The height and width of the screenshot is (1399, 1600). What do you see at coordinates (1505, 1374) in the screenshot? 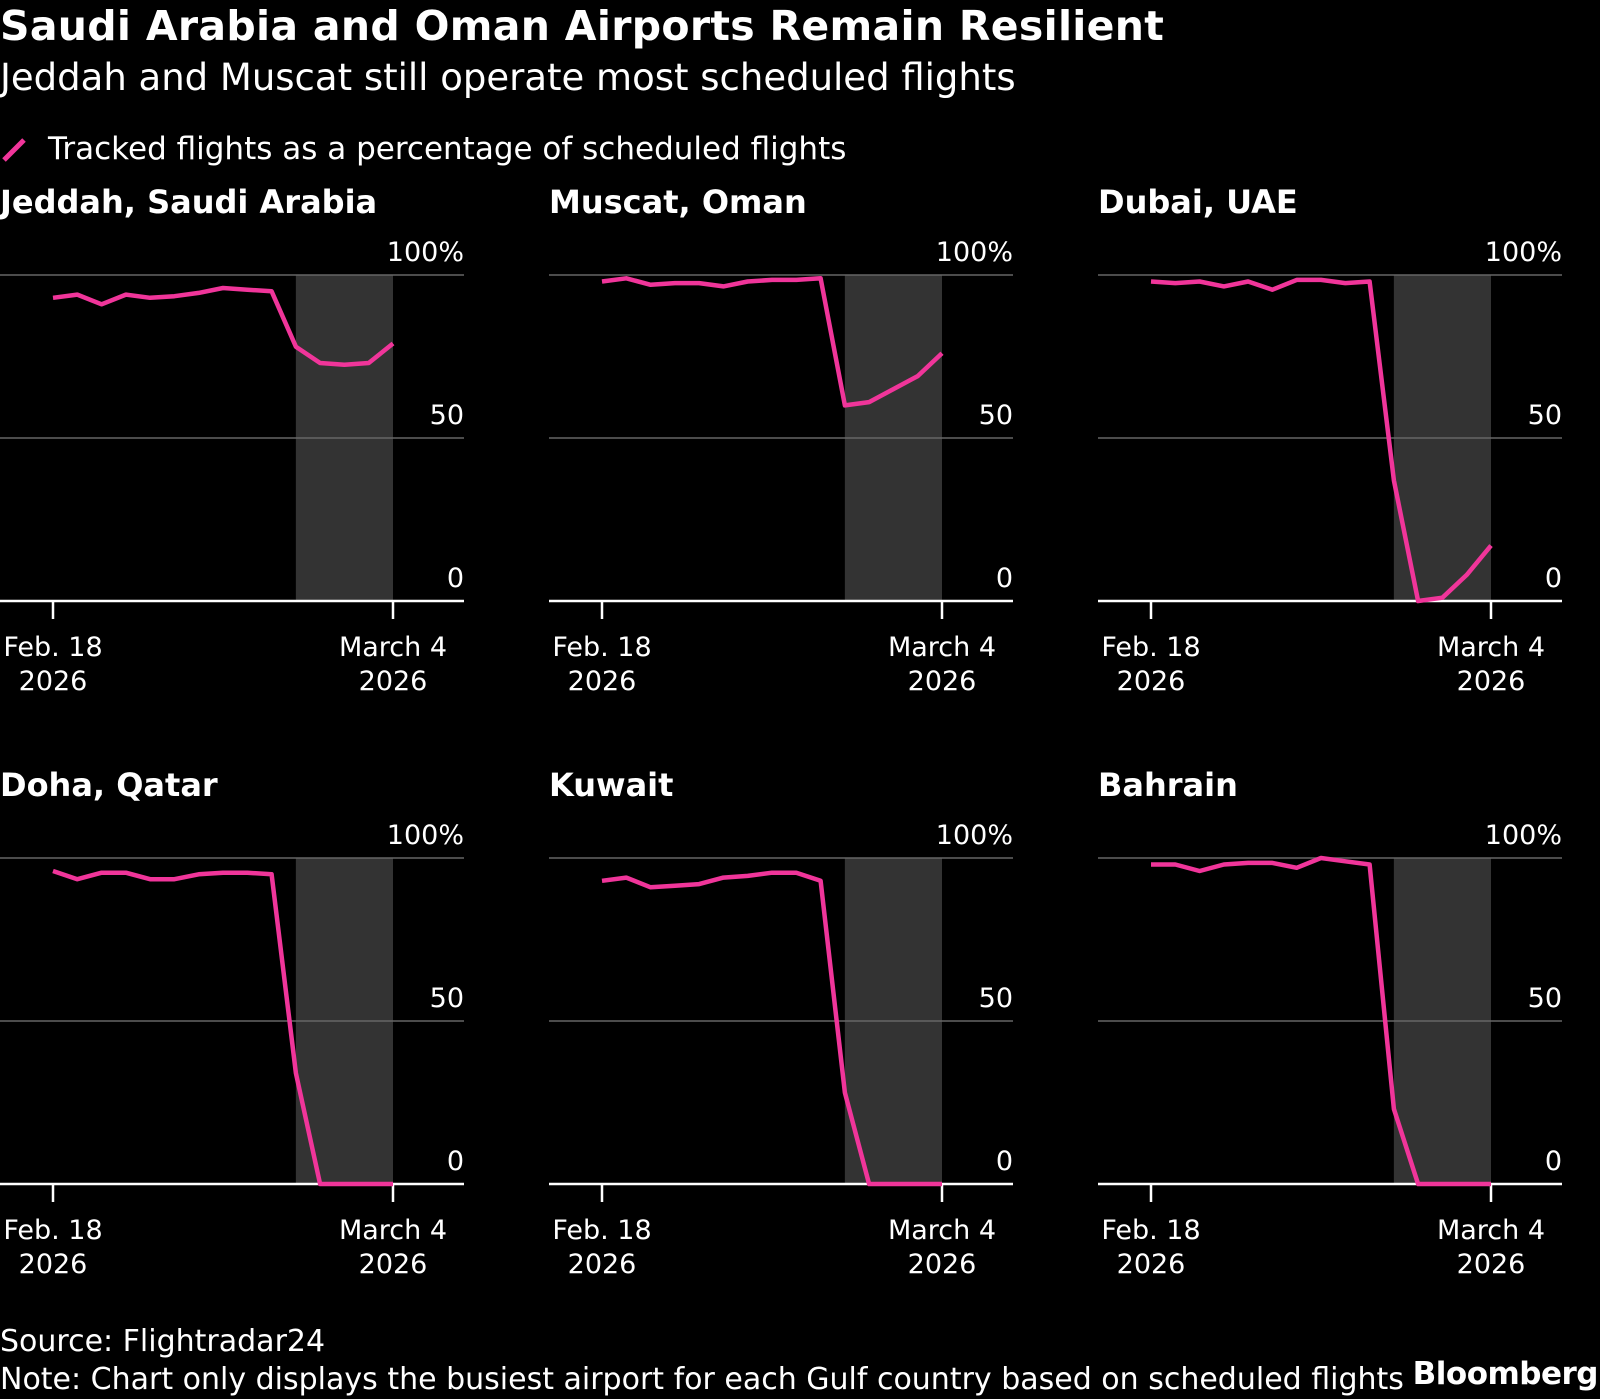
I see `bloomberg-logo: Bloomberg` at bounding box center [1505, 1374].